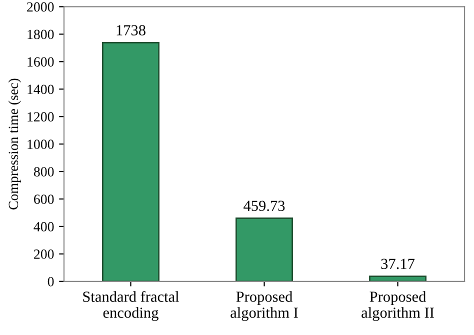 This screenshot has height=335, width=474. What do you see at coordinates (44, 254) in the screenshot?
I see `y-tick-label: 200` at bounding box center [44, 254].